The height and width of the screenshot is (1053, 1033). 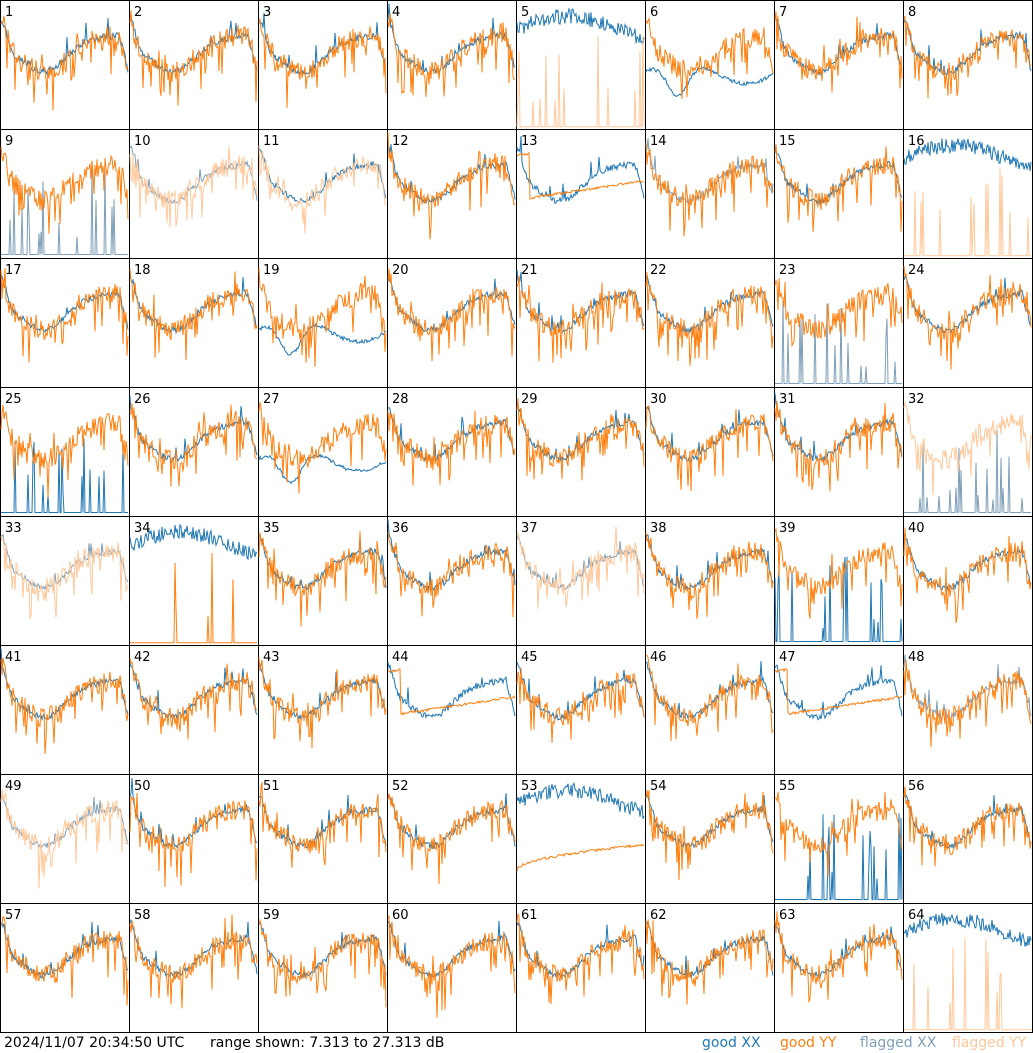 I want to click on panel-label: 24, so click(x=916, y=270).